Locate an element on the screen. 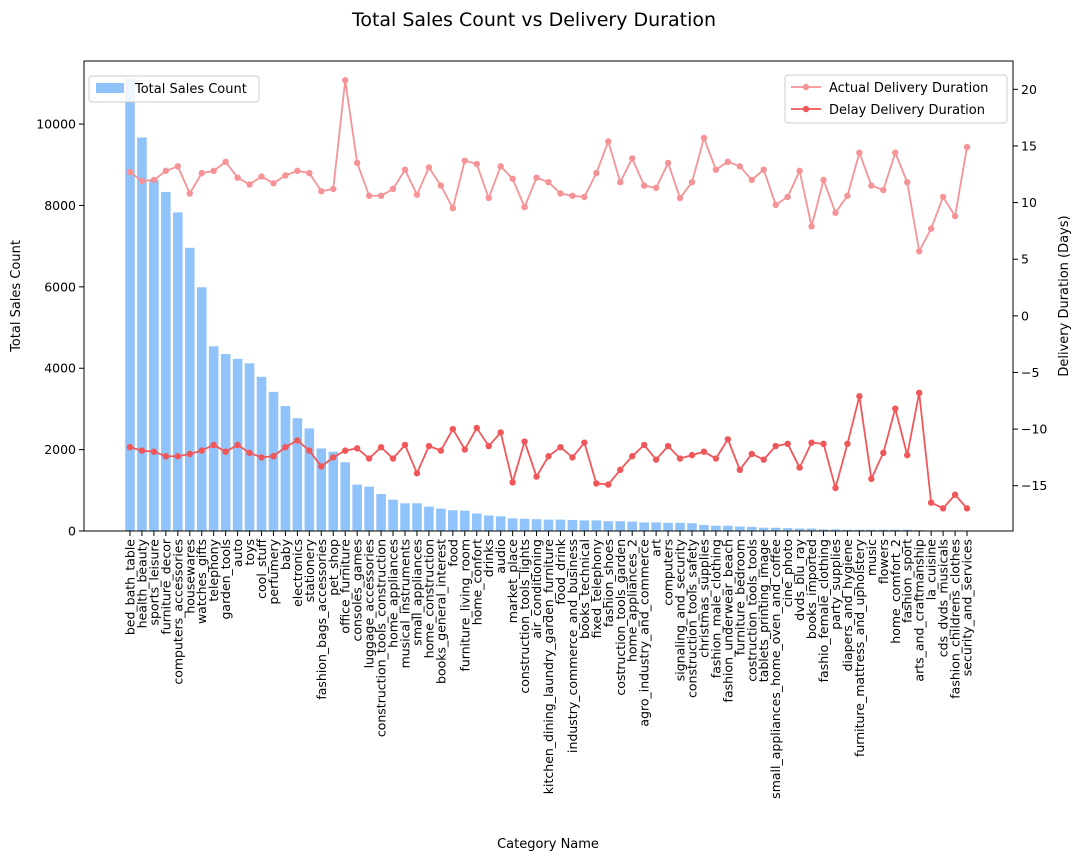 Image resolution: width=1081 pixels, height=860 pixels. x-tick-label: cds_dvds_musicals is located at coordinates (943, 598).